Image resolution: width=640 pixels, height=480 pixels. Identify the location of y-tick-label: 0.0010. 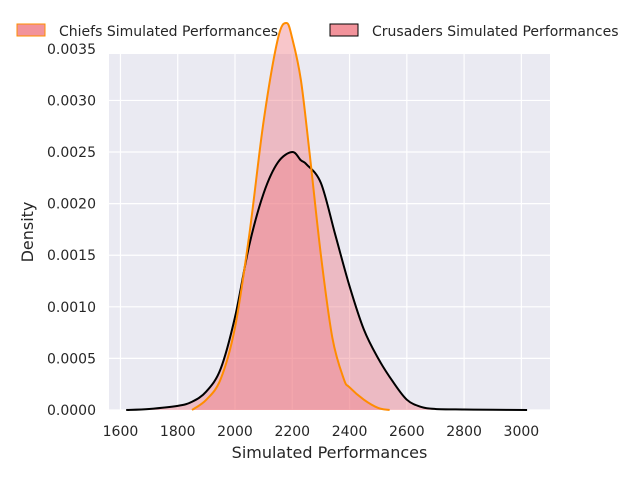
(71, 308).